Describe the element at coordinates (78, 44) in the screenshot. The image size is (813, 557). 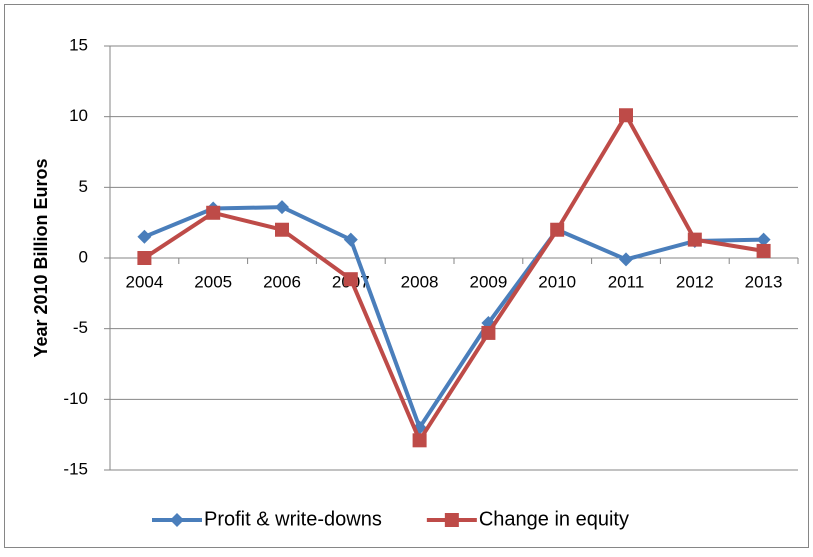
I see `y-tick-label: 15` at that location.